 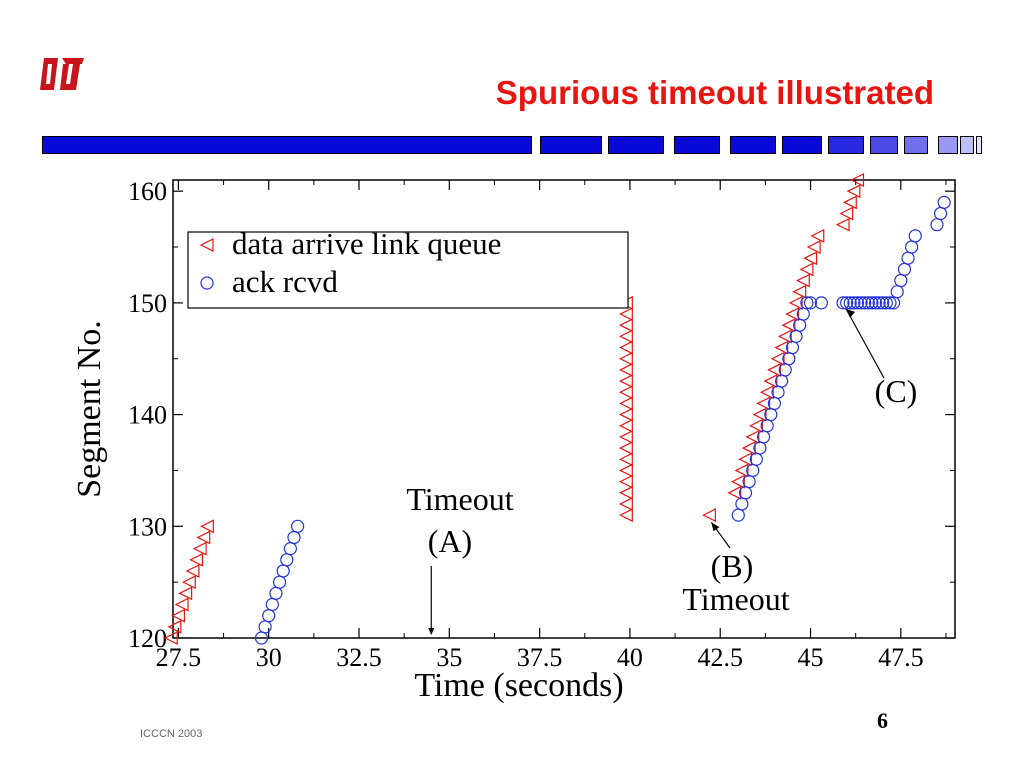 What do you see at coordinates (518, 685) in the screenshot?
I see `x-axis-label: Time (seconds)` at bounding box center [518, 685].